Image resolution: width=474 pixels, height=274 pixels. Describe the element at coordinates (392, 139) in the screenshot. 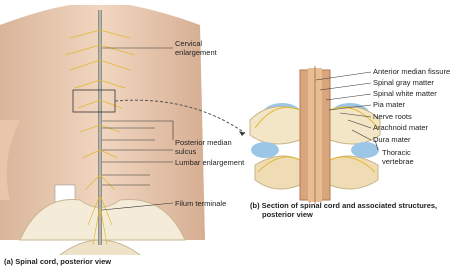

I see `label: Dura mater` at that location.